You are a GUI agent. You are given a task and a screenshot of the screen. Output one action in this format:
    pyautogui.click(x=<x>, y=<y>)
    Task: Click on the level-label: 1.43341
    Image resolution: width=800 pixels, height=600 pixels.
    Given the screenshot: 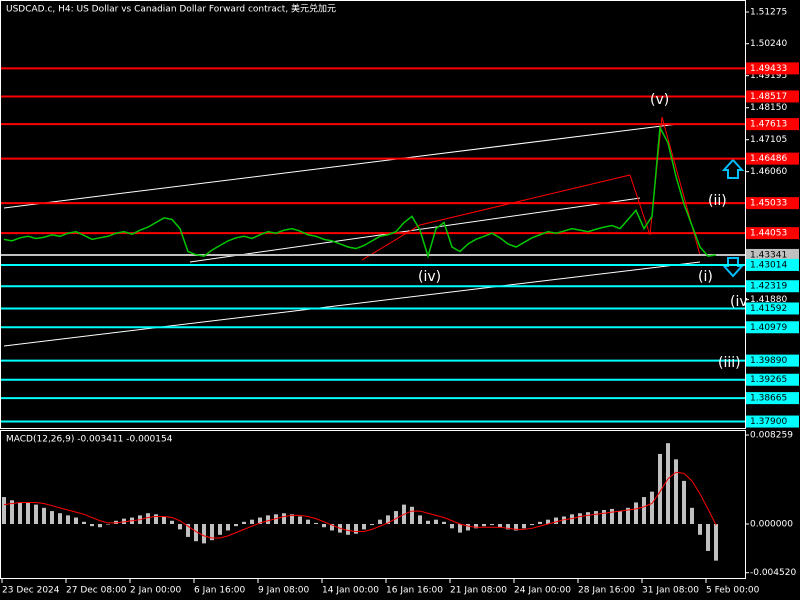 What is the action you would take?
    pyautogui.click(x=768, y=255)
    